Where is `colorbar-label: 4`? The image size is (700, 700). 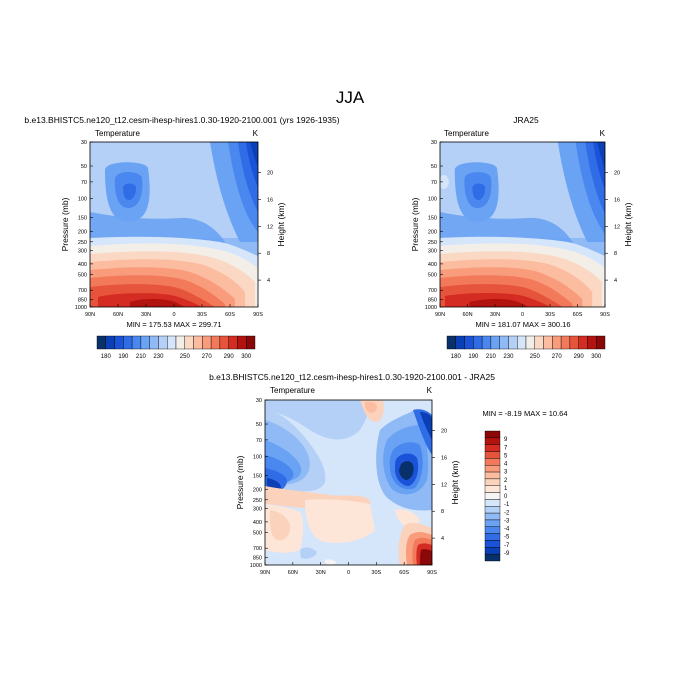
colorbar-label: 4 is located at coordinates (506, 465).